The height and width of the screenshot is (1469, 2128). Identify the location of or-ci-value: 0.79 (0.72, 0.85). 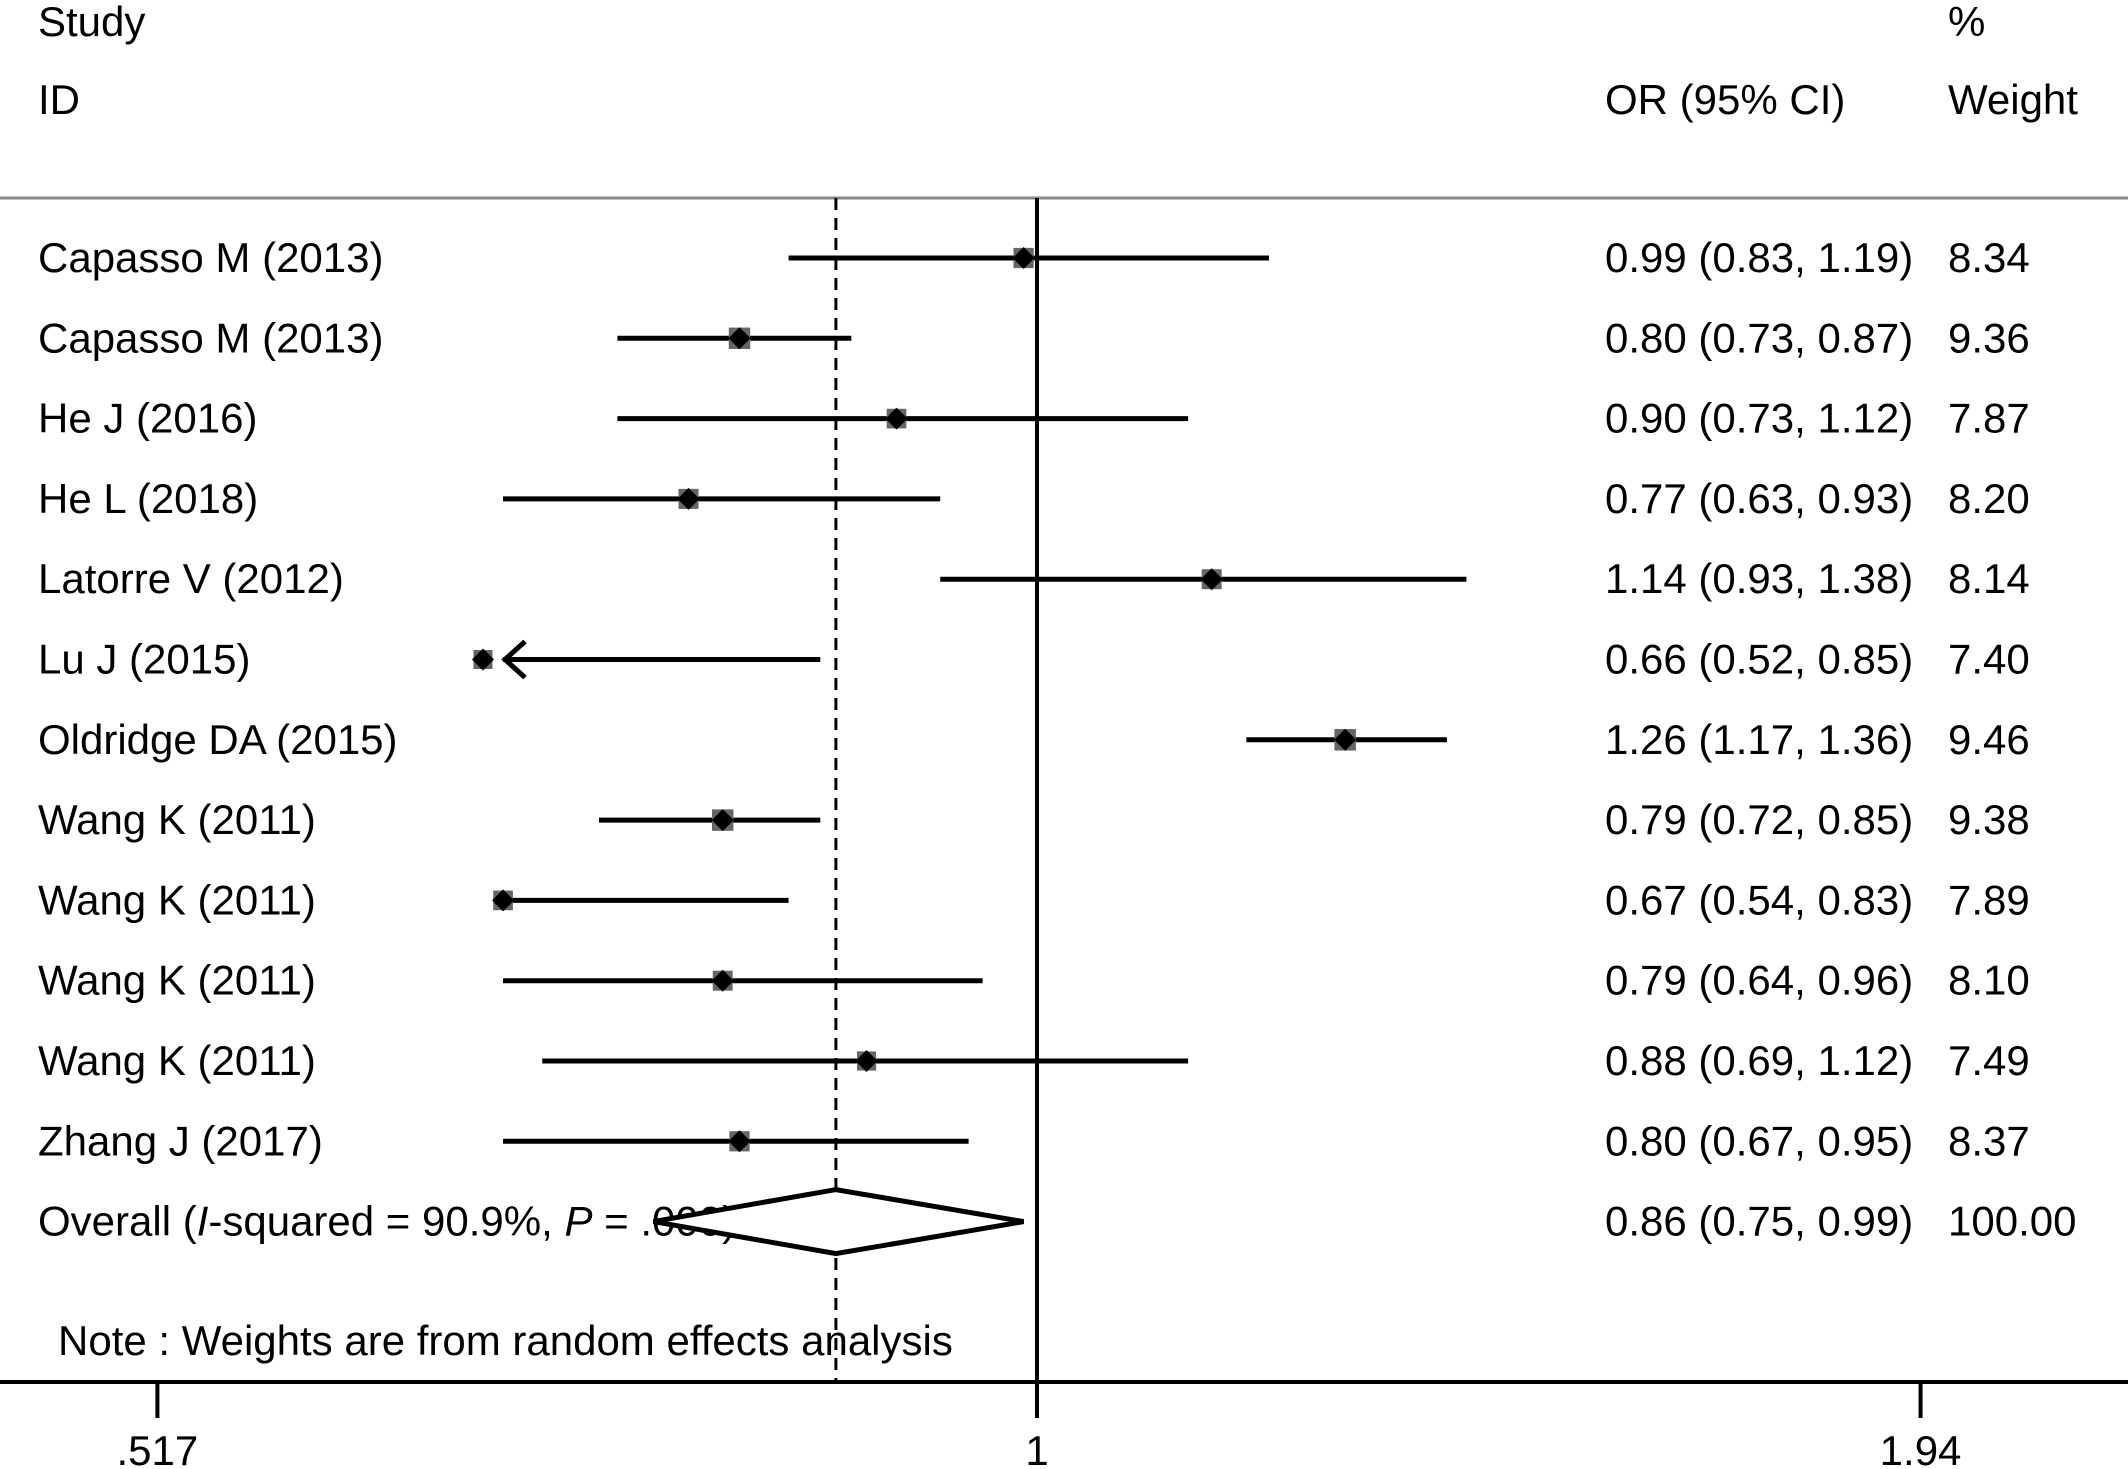
(1759, 819).